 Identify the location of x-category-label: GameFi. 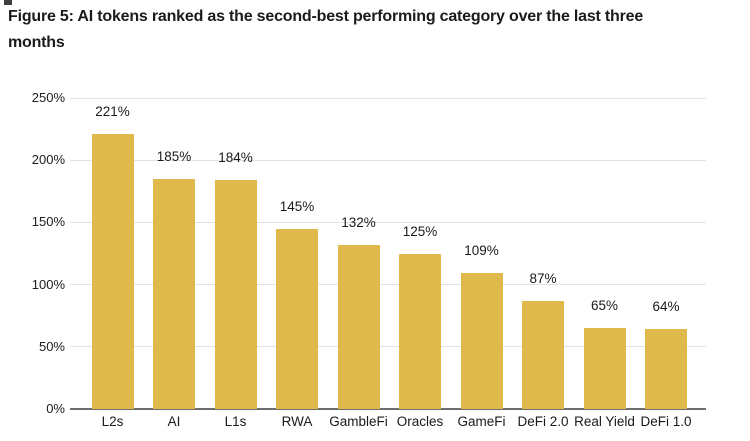
(481, 421).